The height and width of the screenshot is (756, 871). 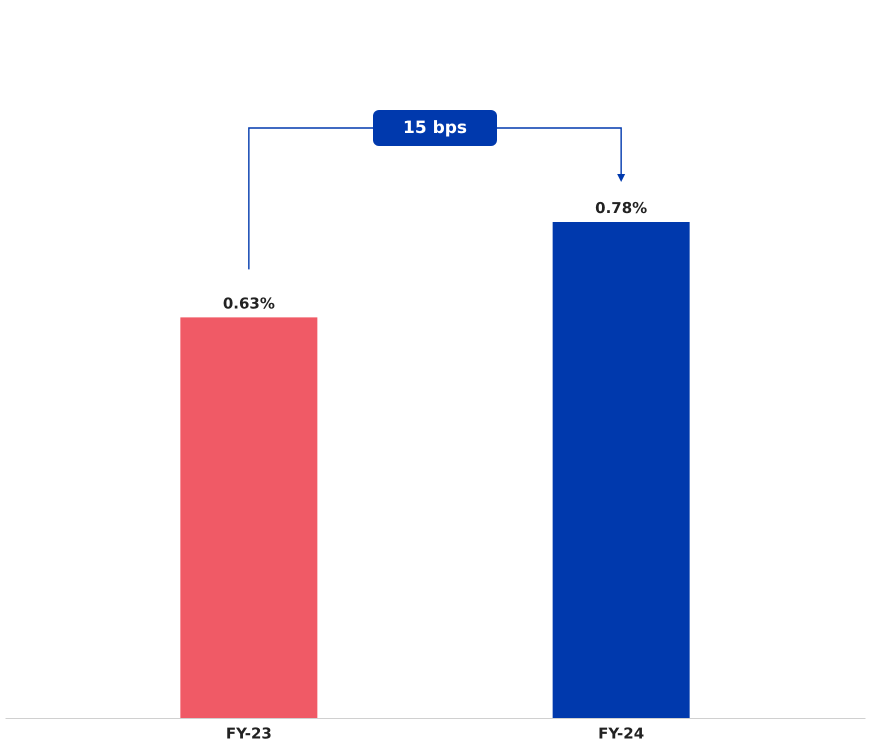 I want to click on text: 15 bps, so click(x=435, y=128).